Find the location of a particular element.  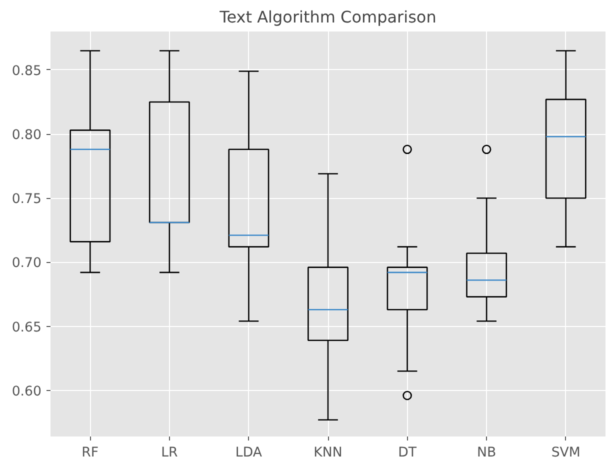

y-tick-label: 0.70 is located at coordinates (27, 264).